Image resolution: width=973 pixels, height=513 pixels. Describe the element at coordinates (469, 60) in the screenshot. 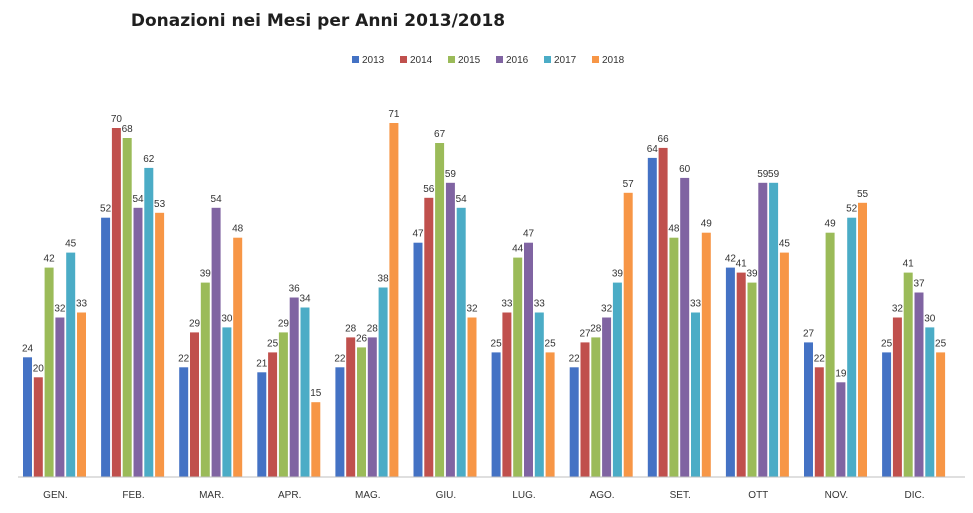

I see `legend-label-2015: 2015` at that location.